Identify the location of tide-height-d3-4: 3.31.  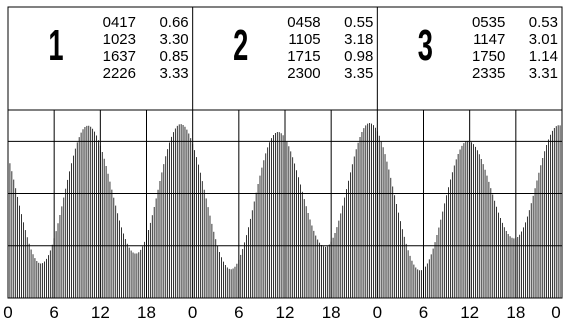
(543, 73).